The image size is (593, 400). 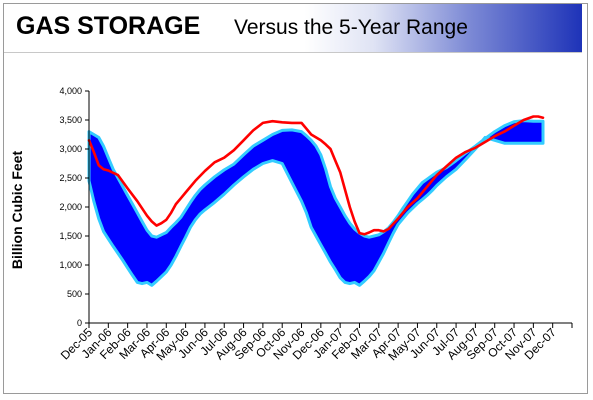 I want to click on chart-title: GAS STORAGE, so click(x=108, y=26).